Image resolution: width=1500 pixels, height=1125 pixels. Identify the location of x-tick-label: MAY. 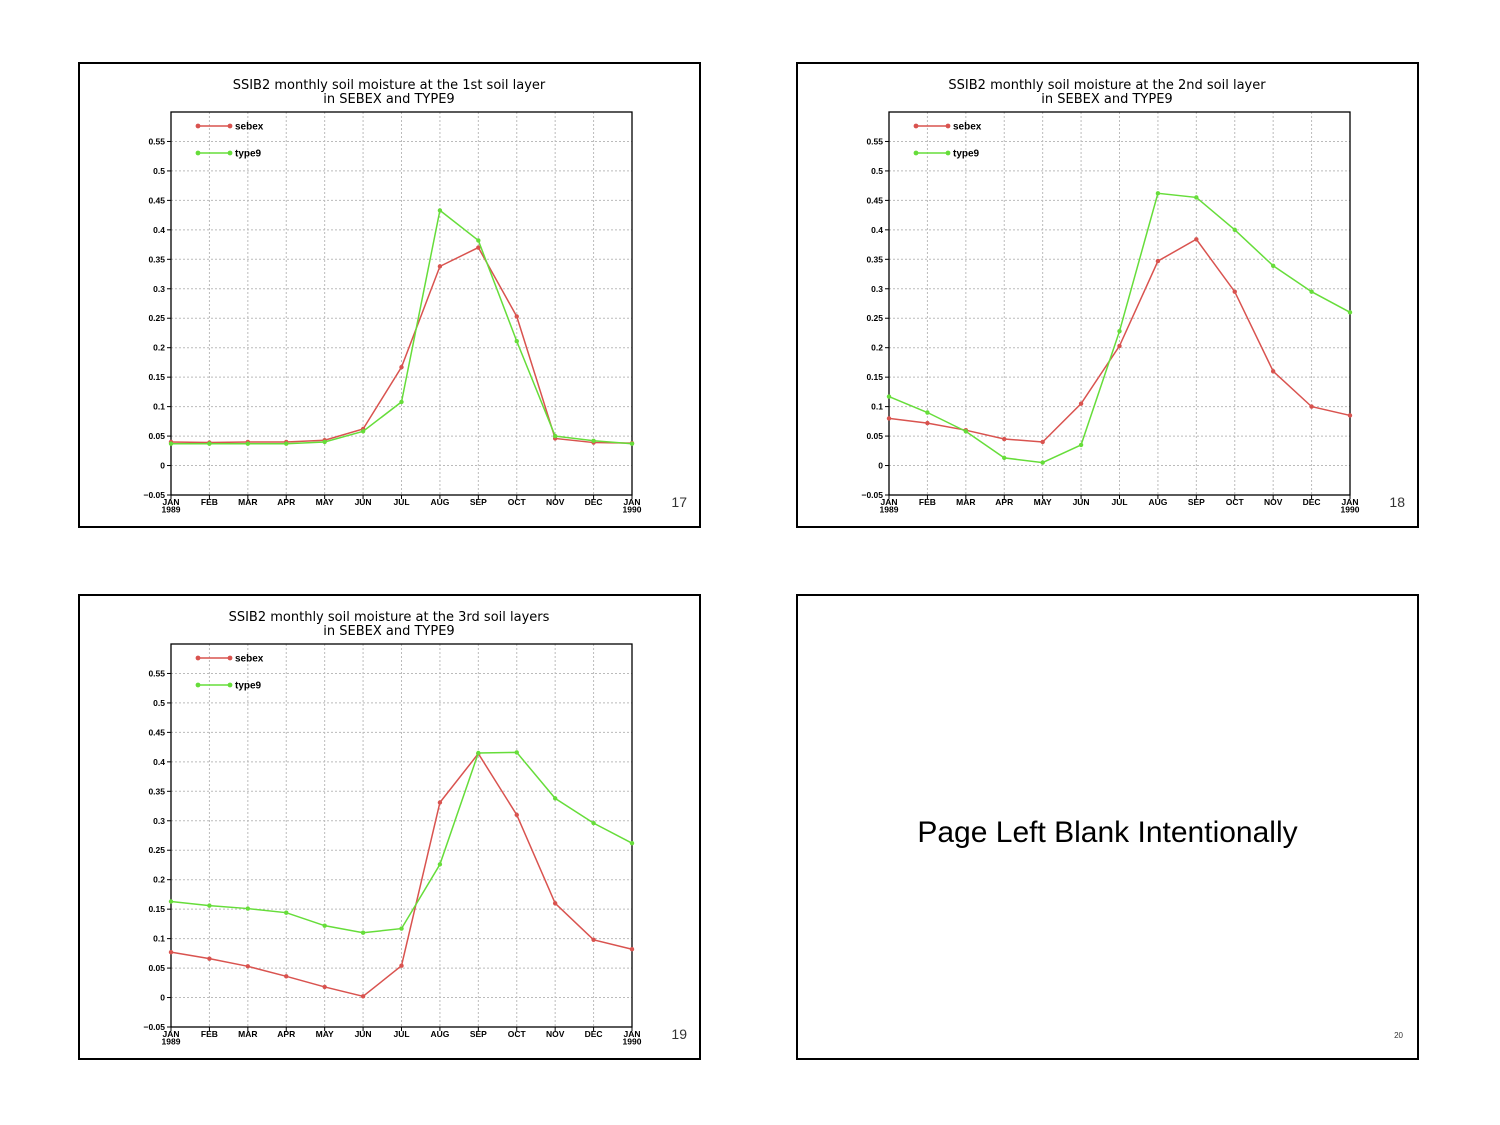
(325, 1034).